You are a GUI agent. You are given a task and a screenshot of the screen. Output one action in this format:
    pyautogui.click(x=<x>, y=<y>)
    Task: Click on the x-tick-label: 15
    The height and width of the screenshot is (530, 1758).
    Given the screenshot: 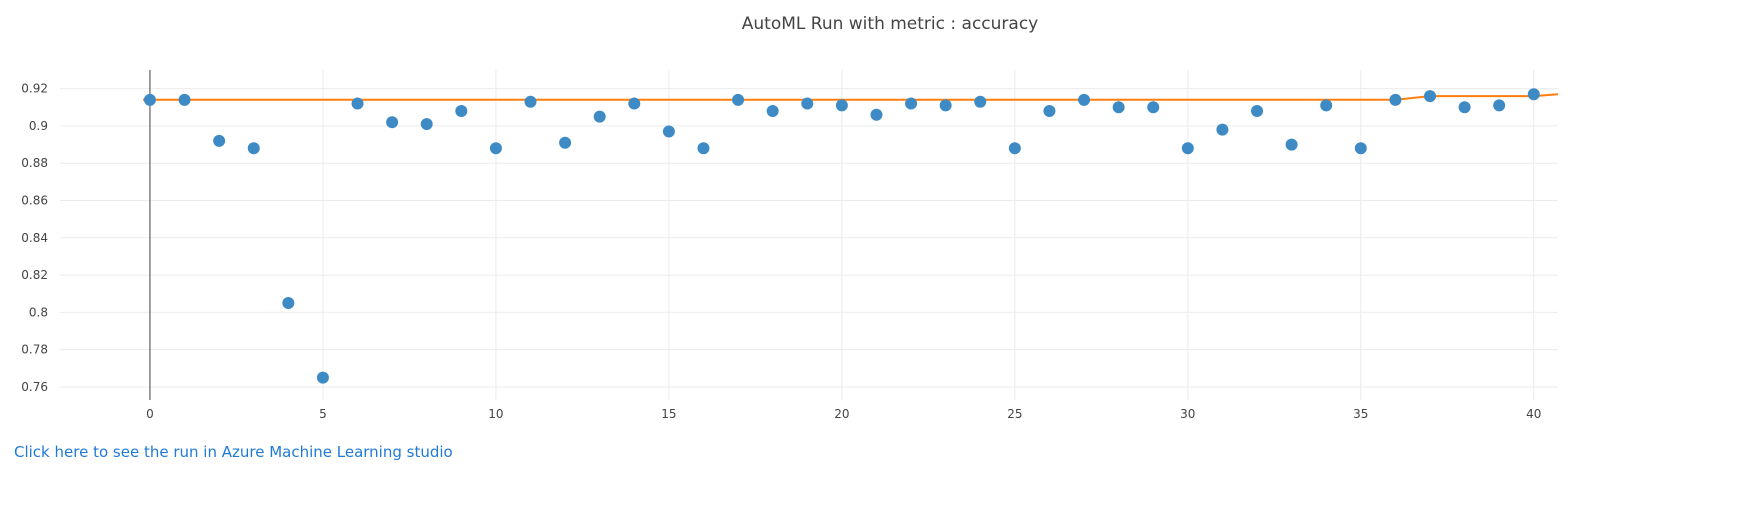 What is the action you would take?
    pyautogui.click(x=668, y=414)
    